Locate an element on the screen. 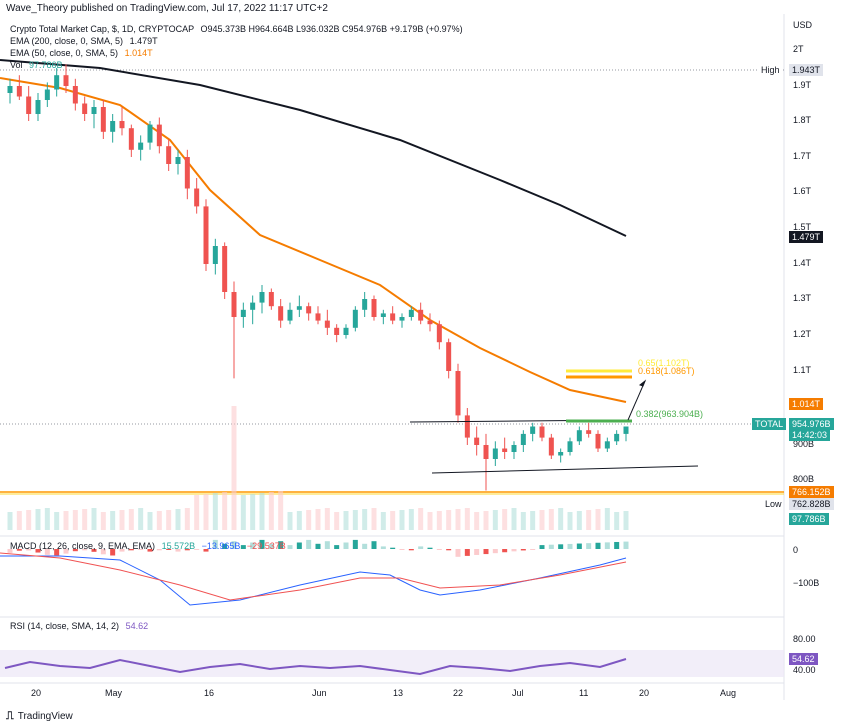 This screenshot has height=726, width=850. time-tick-label: 20 is located at coordinates (36, 693).